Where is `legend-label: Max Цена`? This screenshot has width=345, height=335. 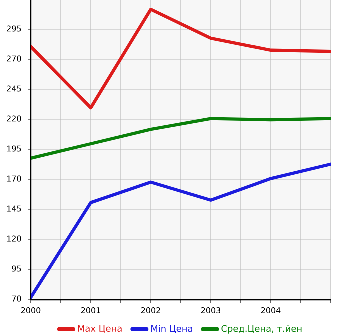
legend-label: Max Цена is located at coordinates (100, 329).